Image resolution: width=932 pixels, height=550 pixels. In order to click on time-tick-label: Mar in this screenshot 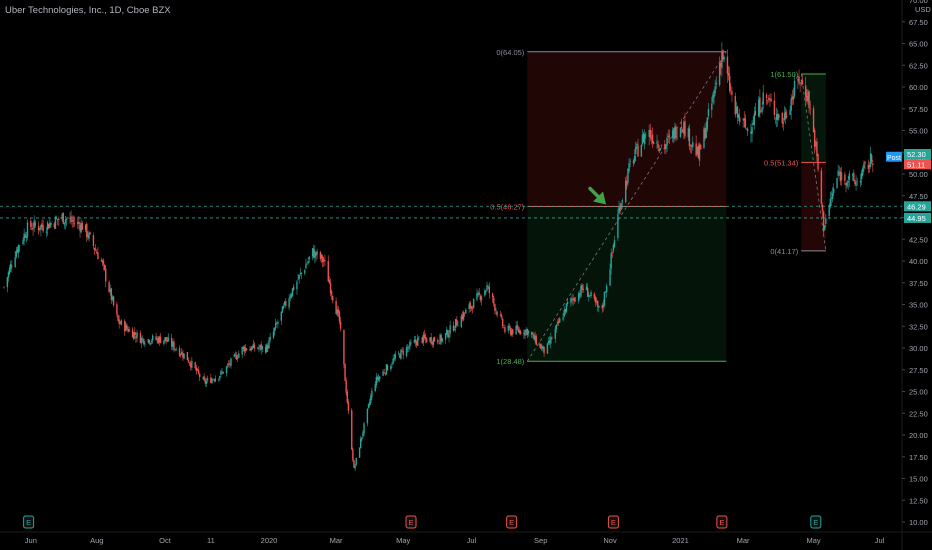, I will do `click(336, 540)`.